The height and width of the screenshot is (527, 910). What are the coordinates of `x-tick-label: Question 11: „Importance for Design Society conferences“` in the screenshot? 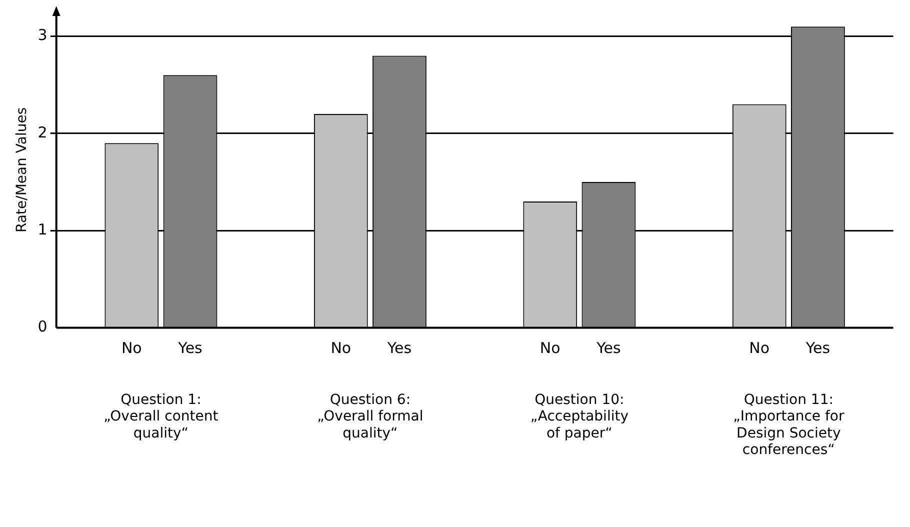 It's located at (788, 425).